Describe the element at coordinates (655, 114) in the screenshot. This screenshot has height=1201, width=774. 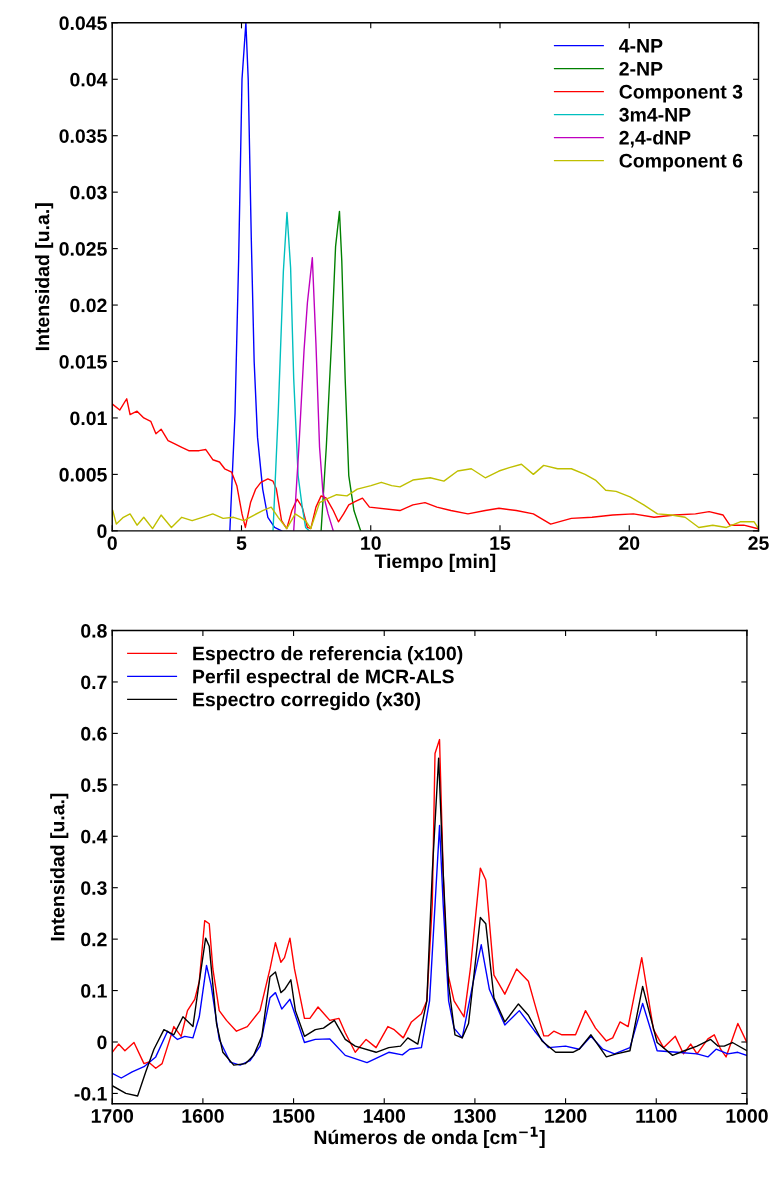
I see `legend-label: 3m4-NP` at that location.